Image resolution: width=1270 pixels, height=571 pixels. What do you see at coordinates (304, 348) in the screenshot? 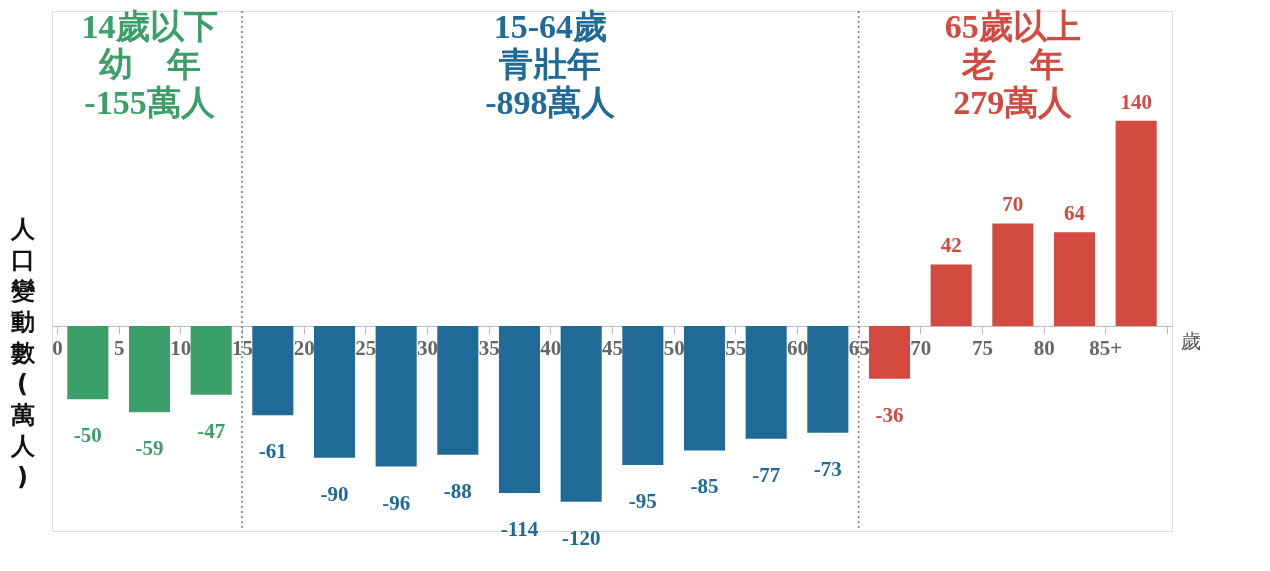
I see `x-tick-label: 20` at bounding box center [304, 348].